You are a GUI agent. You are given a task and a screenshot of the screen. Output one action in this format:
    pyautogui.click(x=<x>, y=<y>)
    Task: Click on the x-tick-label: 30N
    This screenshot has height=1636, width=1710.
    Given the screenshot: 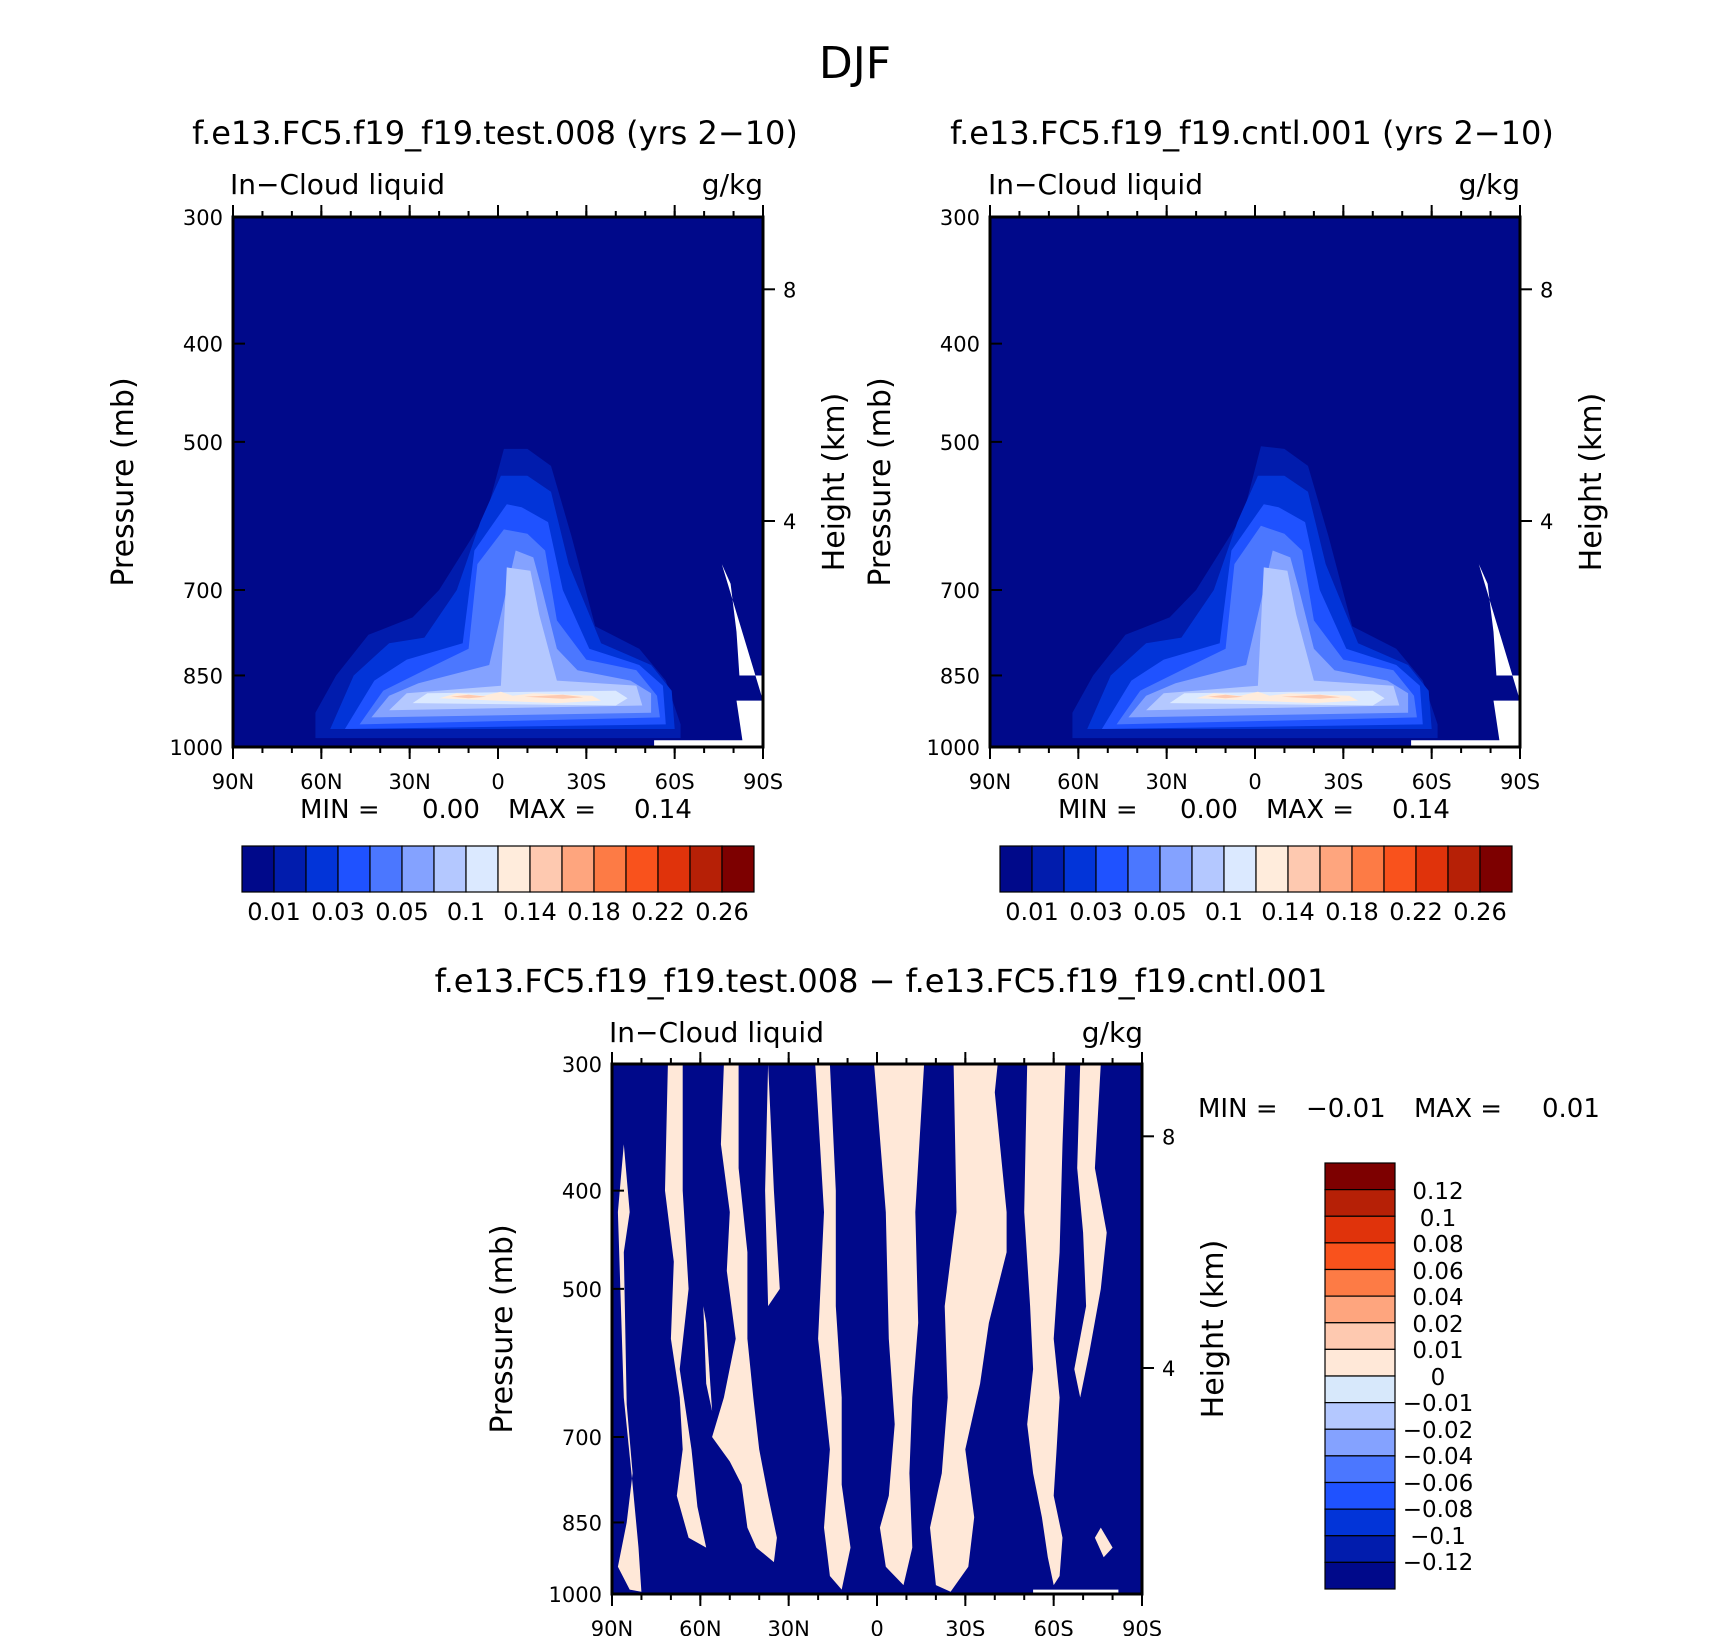 What is the action you would take?
    pyautogui.click(x=409, y=782)
    